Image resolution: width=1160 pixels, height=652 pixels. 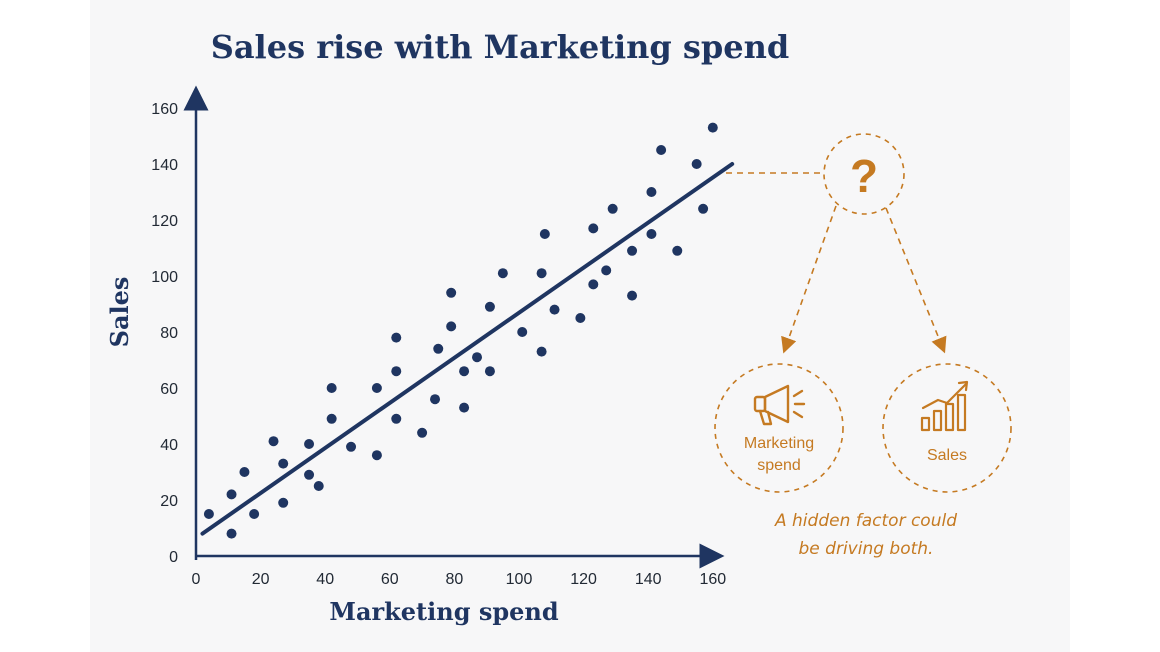 What do you see at coordinates (164, 109) in the screenshot?
I see `y-tick-label: 160` at bounding box center [164, 109].